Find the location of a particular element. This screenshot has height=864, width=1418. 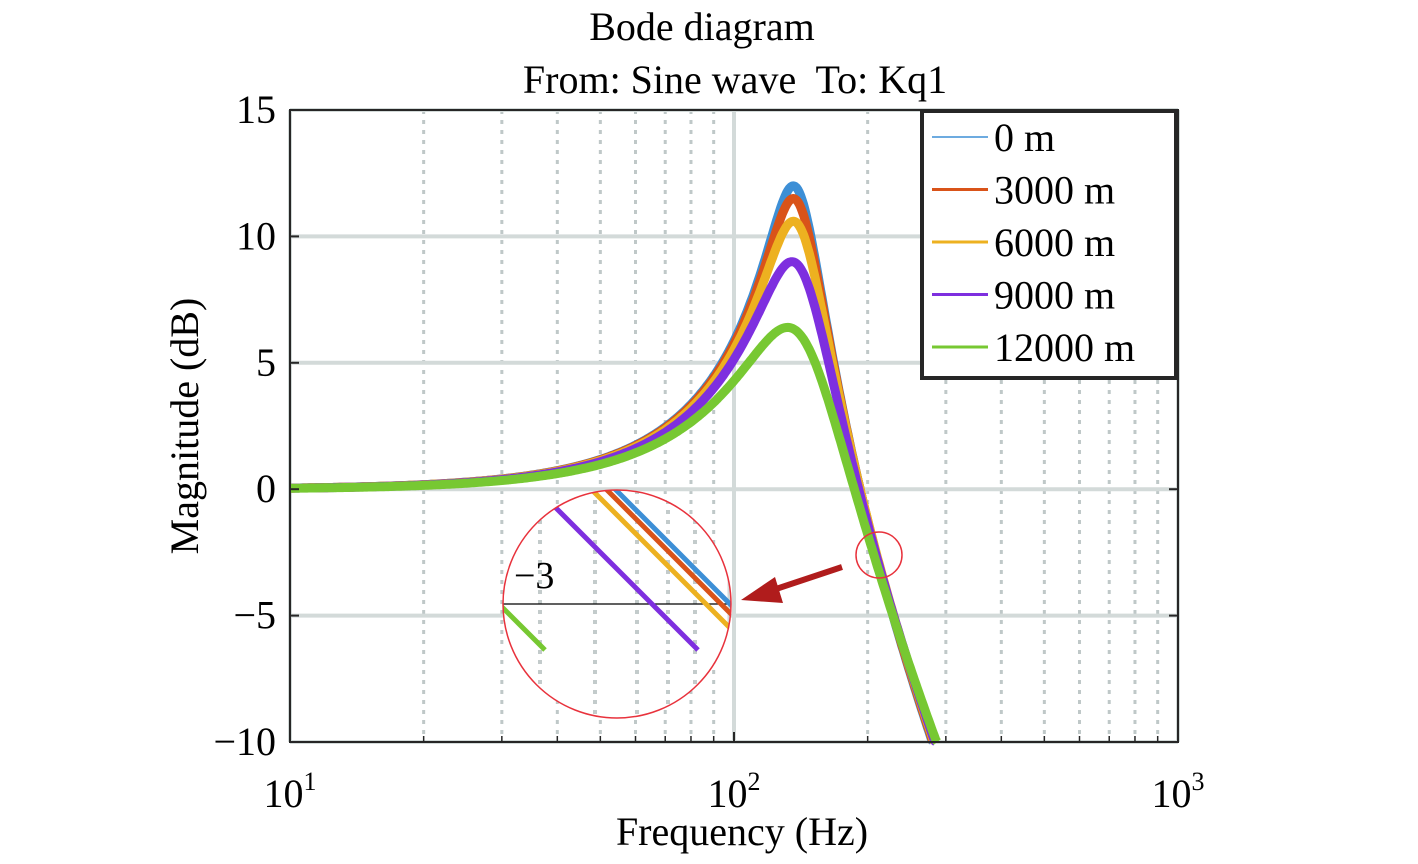

x-tick-label: 10³ is located at coordinates (1178, 791).